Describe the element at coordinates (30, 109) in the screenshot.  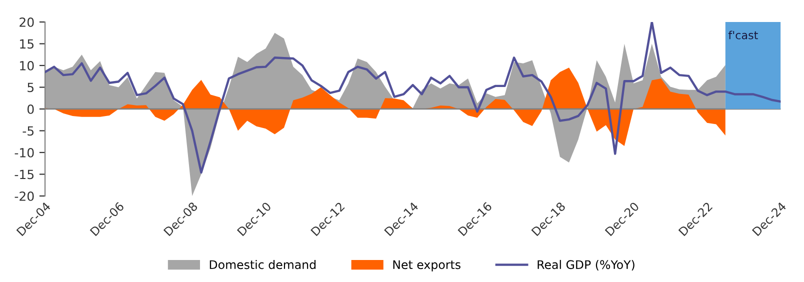
I see `y-tick-label: 0` at that location.